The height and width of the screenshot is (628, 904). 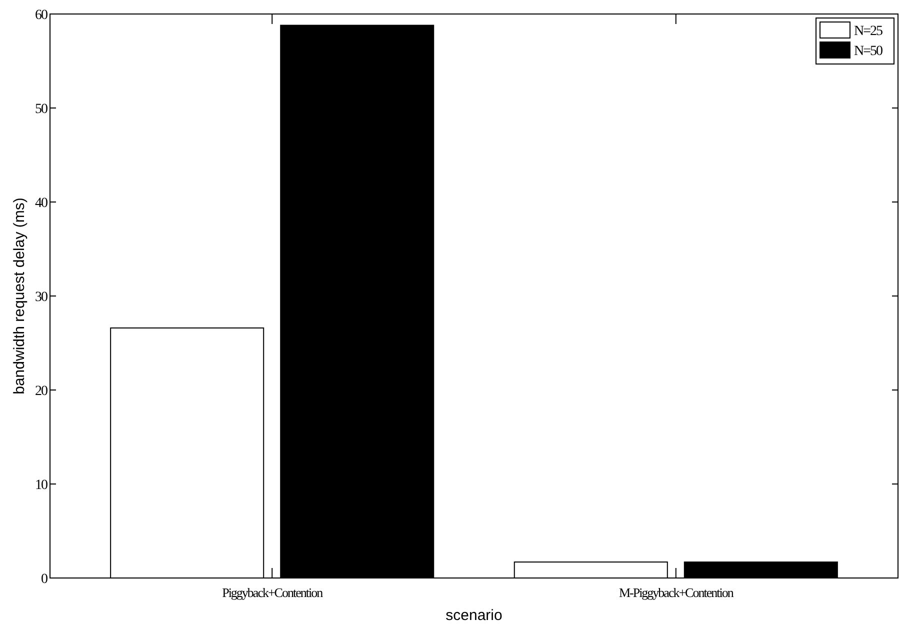 I want to click on x-tick-label: Piggyback+Contention, so click(x=273, y=592).